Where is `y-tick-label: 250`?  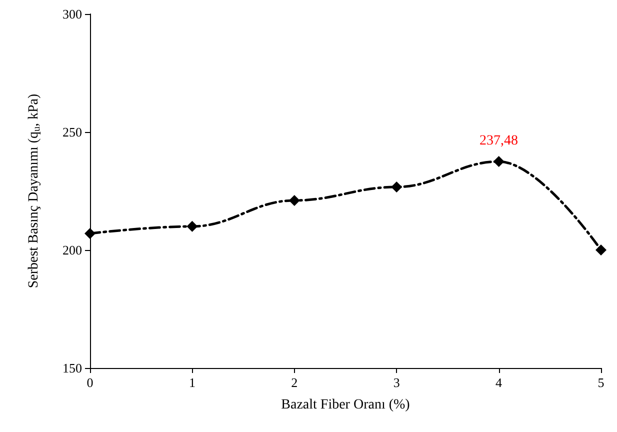 y-tick-label: 250 is located at coordinates (72, 132).